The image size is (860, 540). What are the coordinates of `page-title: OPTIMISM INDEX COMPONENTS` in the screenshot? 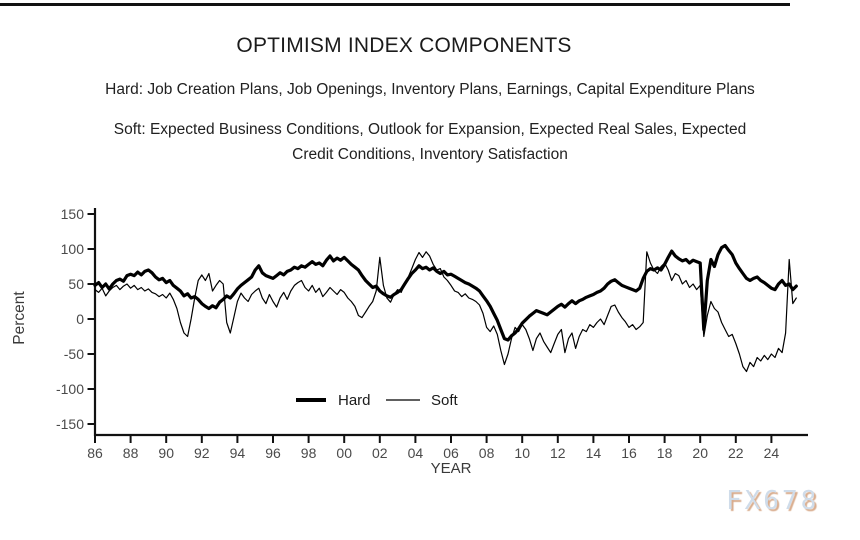 It's located at (404, 45).